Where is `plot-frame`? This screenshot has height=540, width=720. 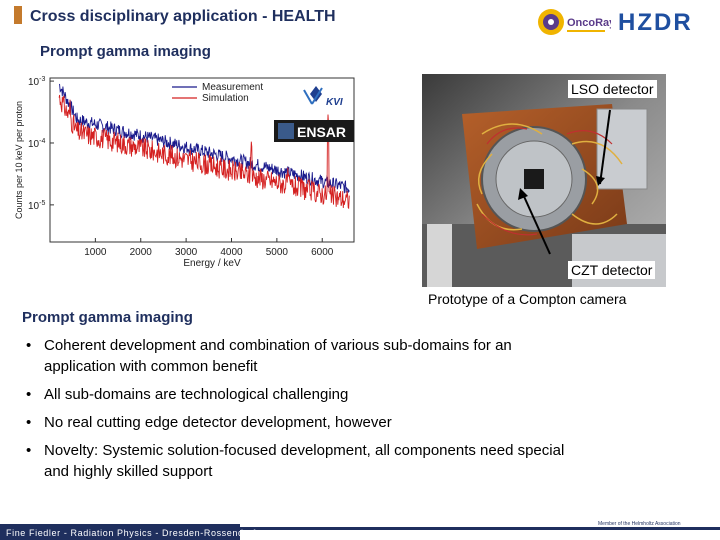 plot-frame is located at coordinates (202, 160).